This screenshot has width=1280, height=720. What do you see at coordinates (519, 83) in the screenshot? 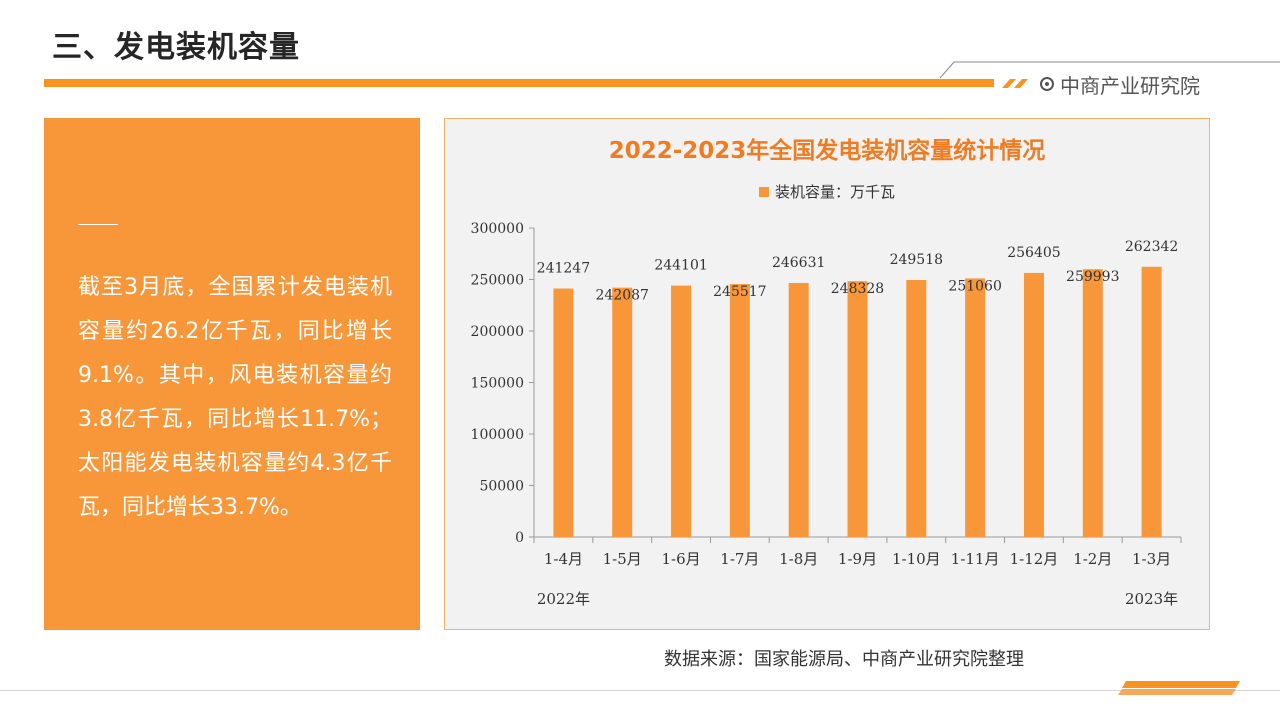
I see `title-accent-bar` at bounding box center [519, 83].